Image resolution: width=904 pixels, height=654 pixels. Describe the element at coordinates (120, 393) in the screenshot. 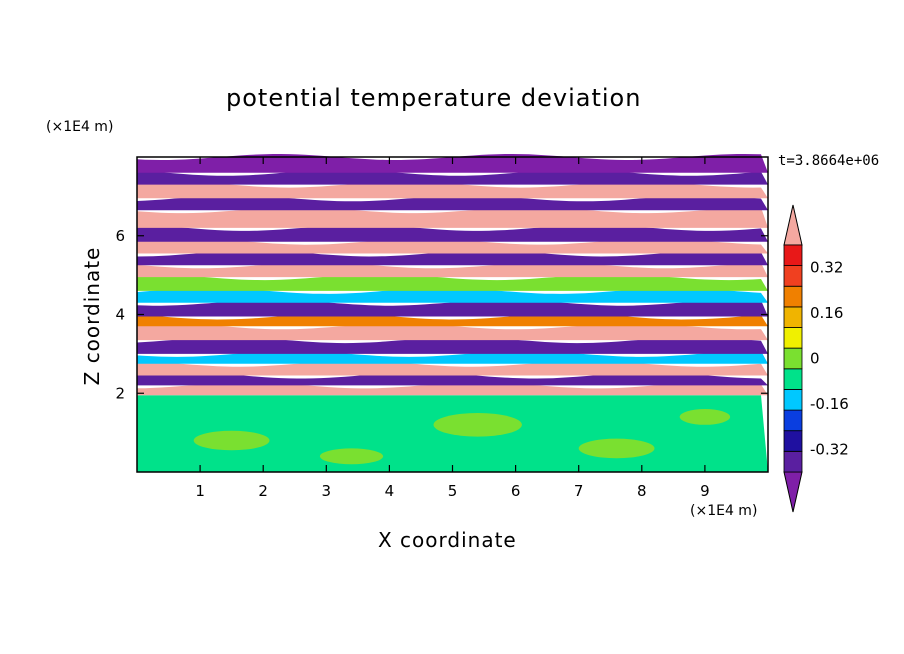

I see `z-tick-label: 2` at that location.